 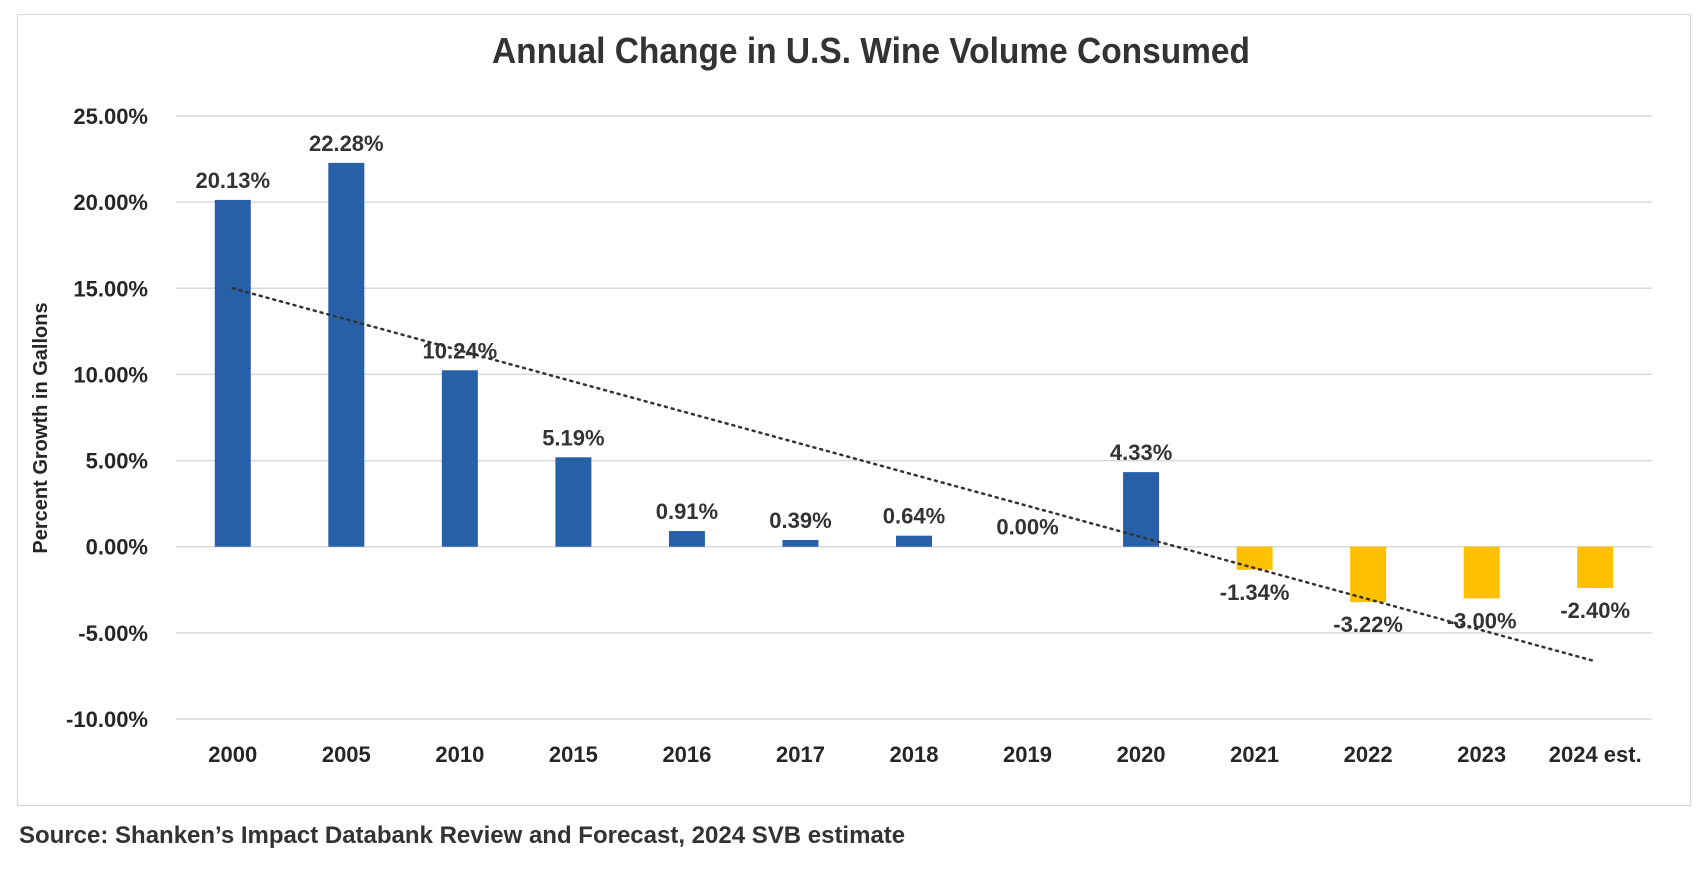 I want to click on x-tick-label: 2005, so click(x=346, y=754).